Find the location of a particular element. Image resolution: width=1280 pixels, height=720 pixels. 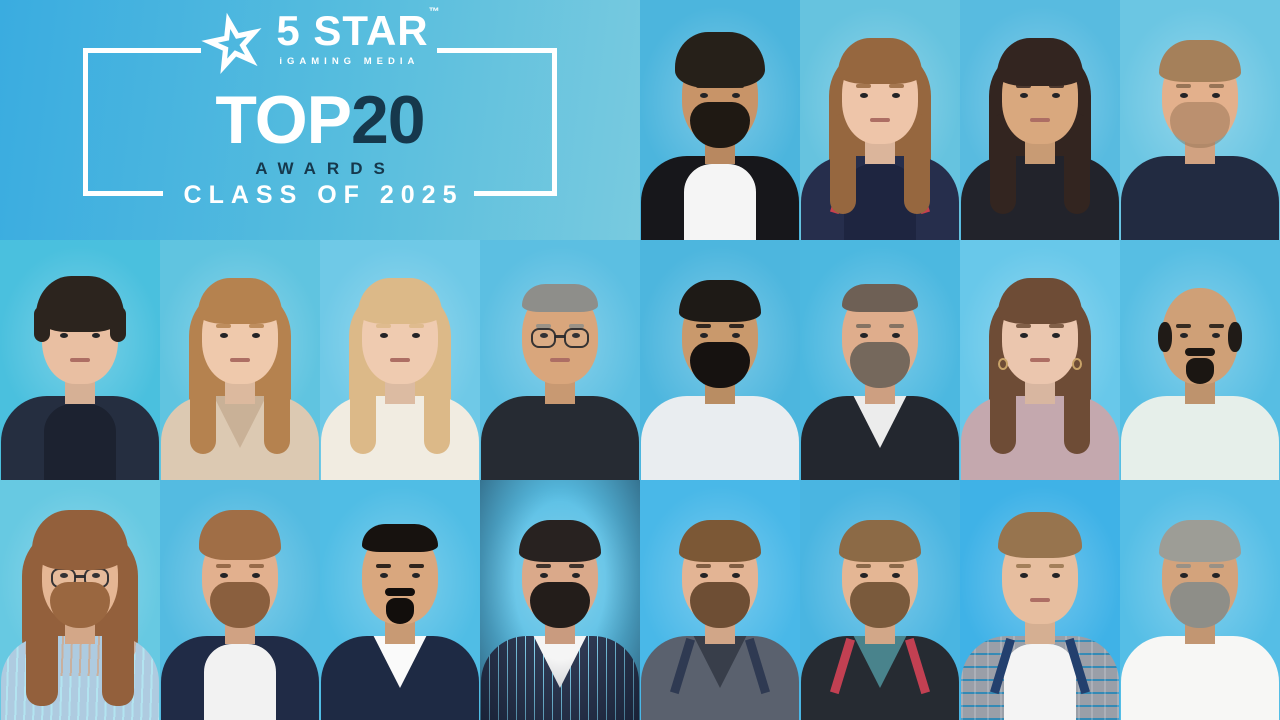

title-top-text: TOP is located at coordinates (283, 120).